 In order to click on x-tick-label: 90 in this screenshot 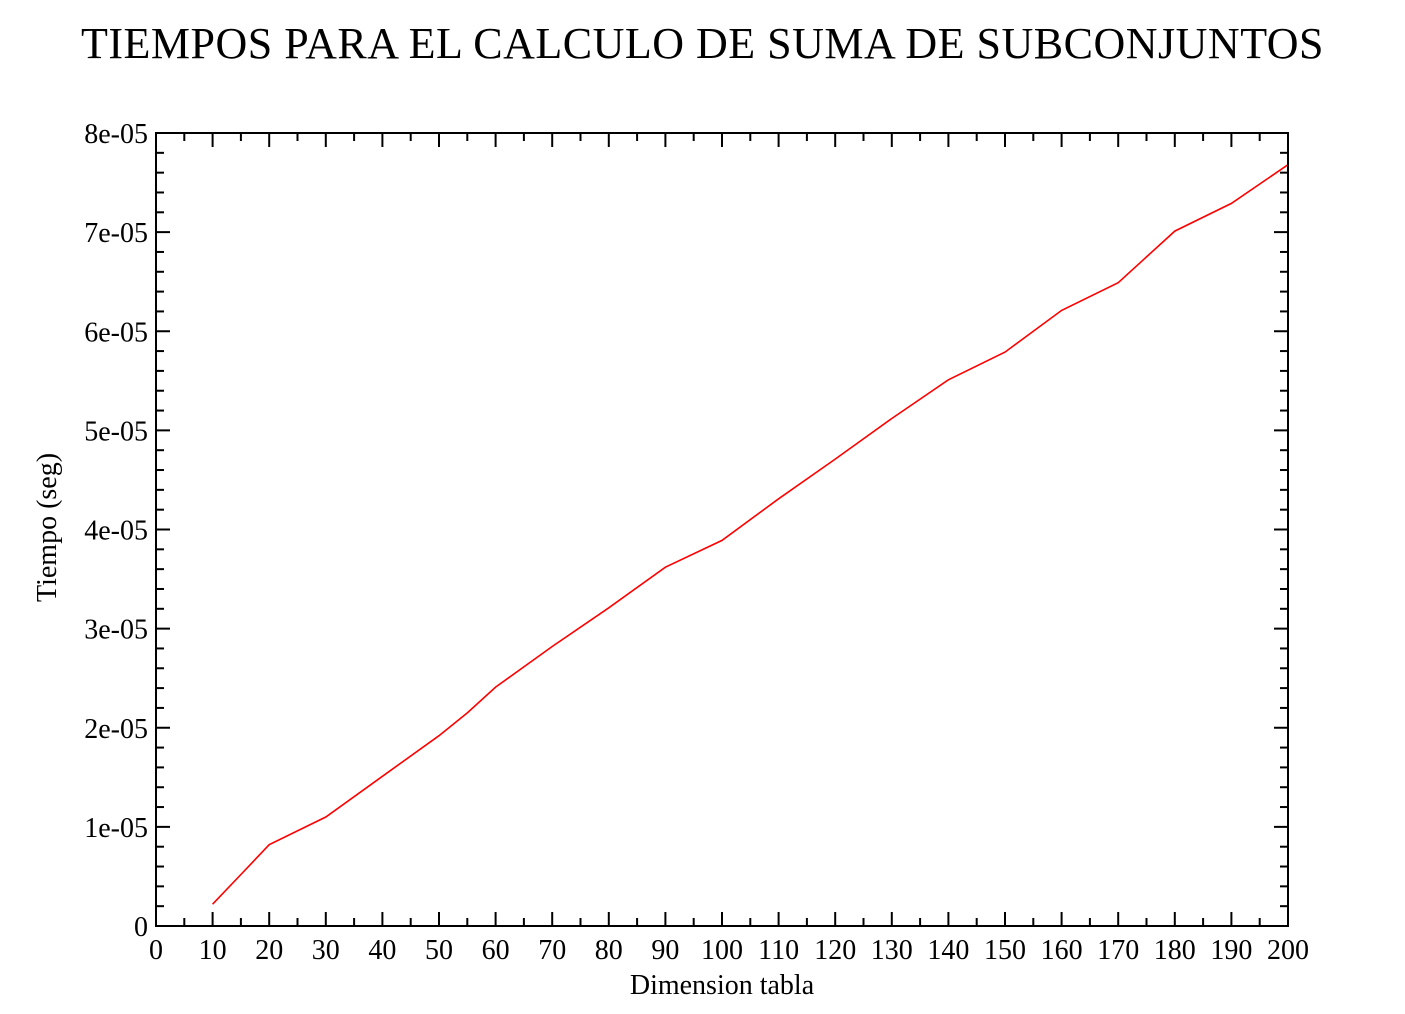, I will do `click(665, 950)`.